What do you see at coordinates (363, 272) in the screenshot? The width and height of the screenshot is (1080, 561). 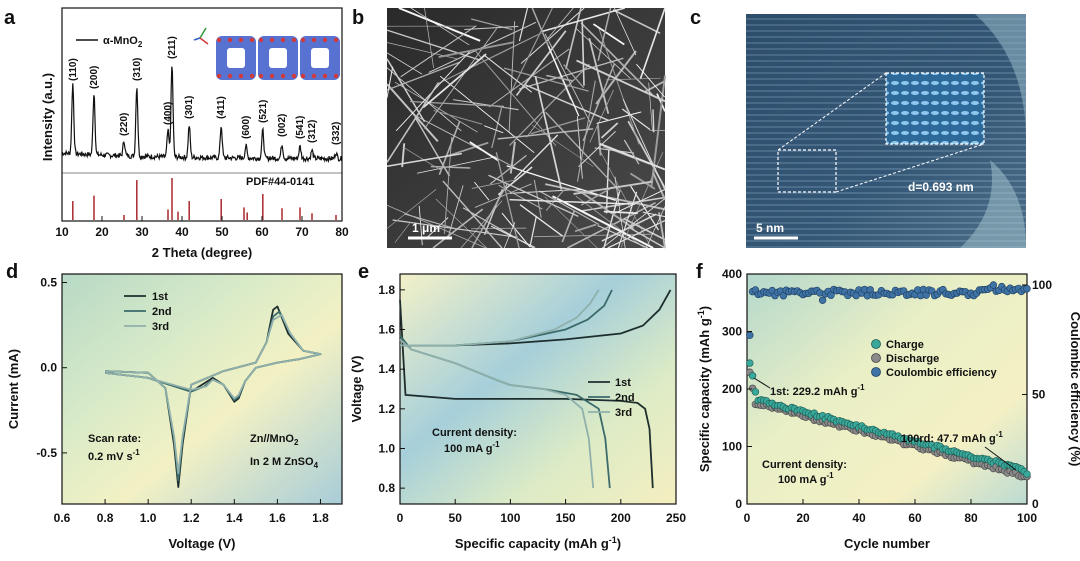 I see `panel-label-e: e` at bounding box center [363, 272].